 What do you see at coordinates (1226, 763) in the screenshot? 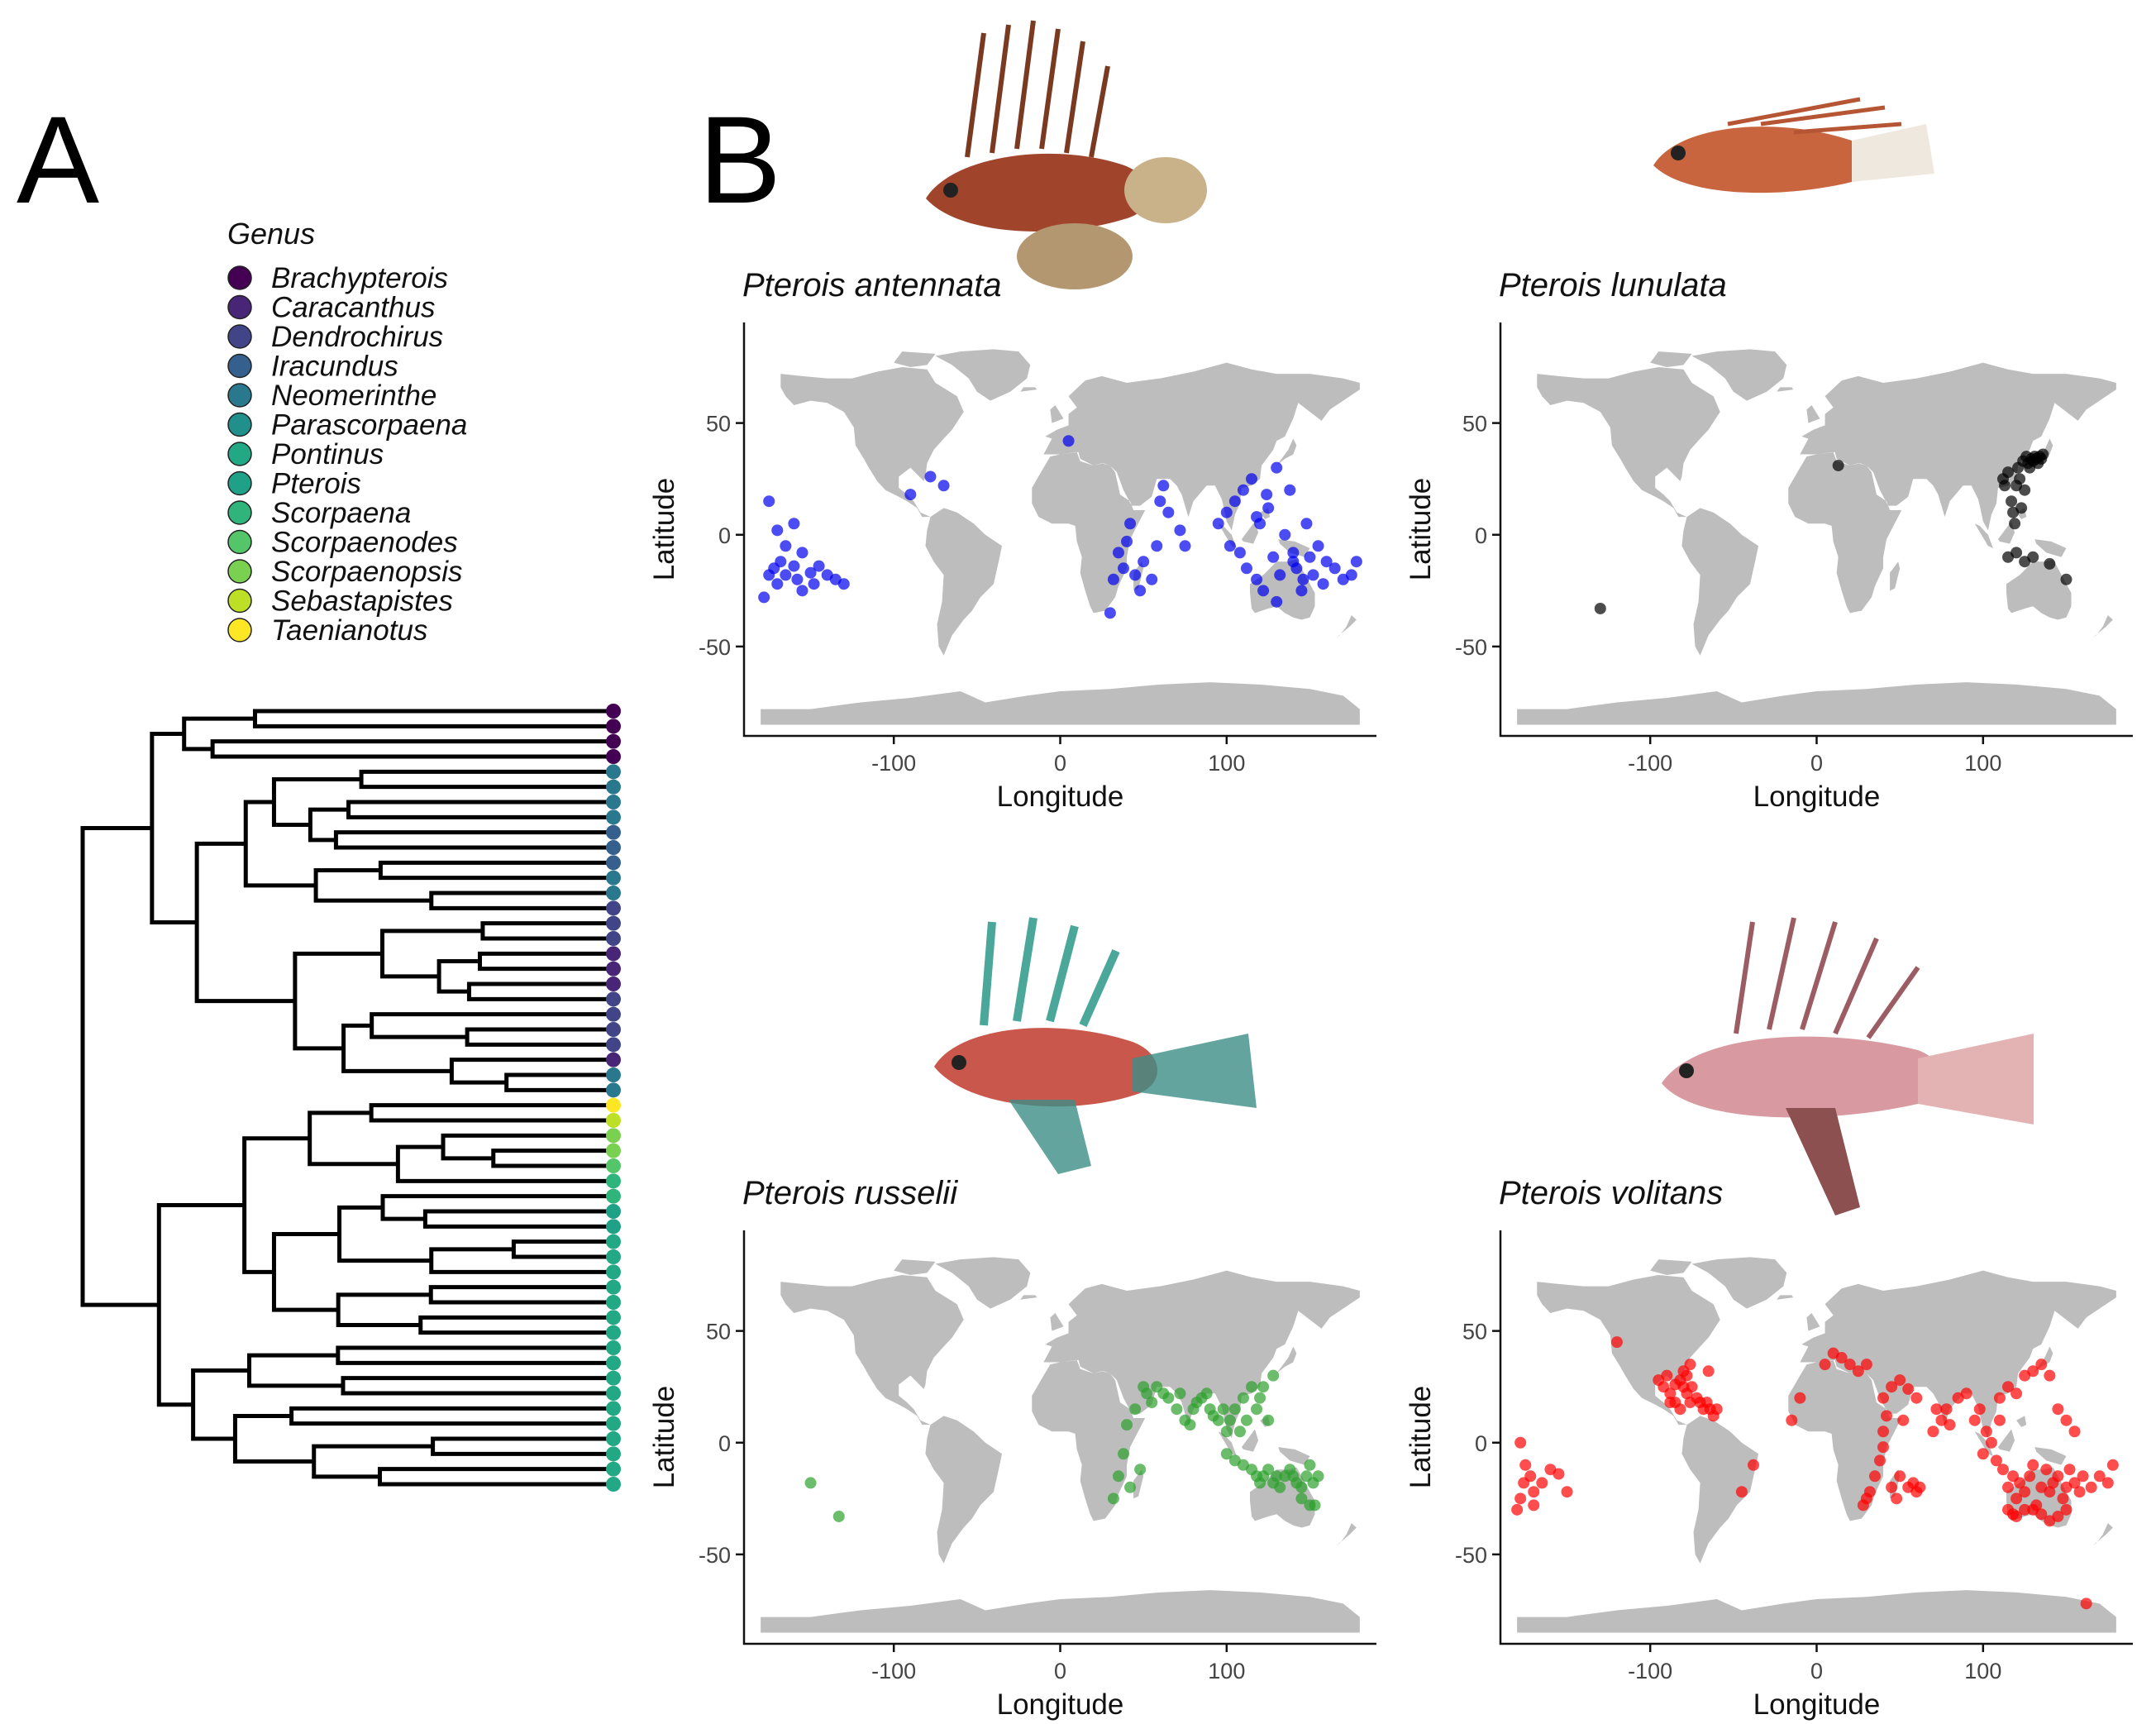
I see `x-tick-label: 100` at bounding box center [1226, 763].